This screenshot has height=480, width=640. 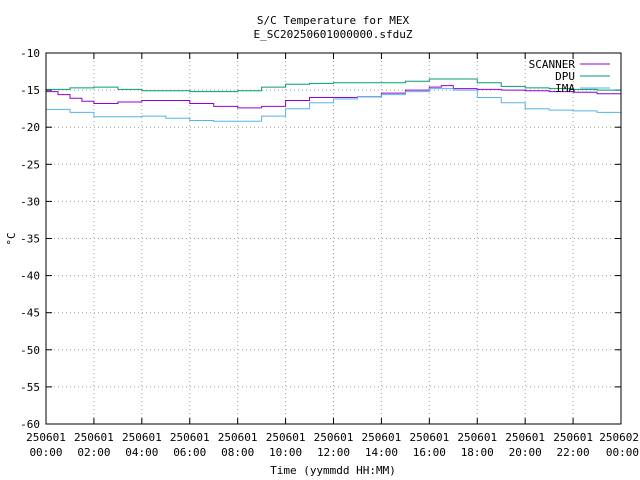 I want to click on x-tick-time-label: 12:00, so click(x=333, y=452).